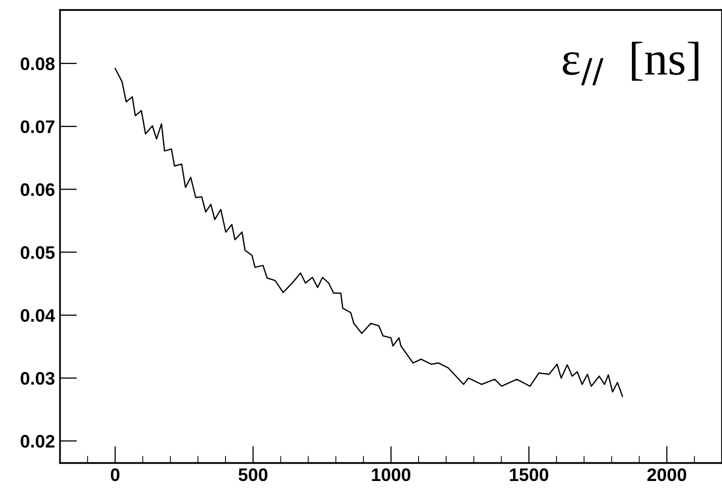 This screenshot has height=488, width=722. What do you see at coordinates (37, 127) in the screenshot?
I see `y-tick-label: 0.07` at bounding box center [37, 127].